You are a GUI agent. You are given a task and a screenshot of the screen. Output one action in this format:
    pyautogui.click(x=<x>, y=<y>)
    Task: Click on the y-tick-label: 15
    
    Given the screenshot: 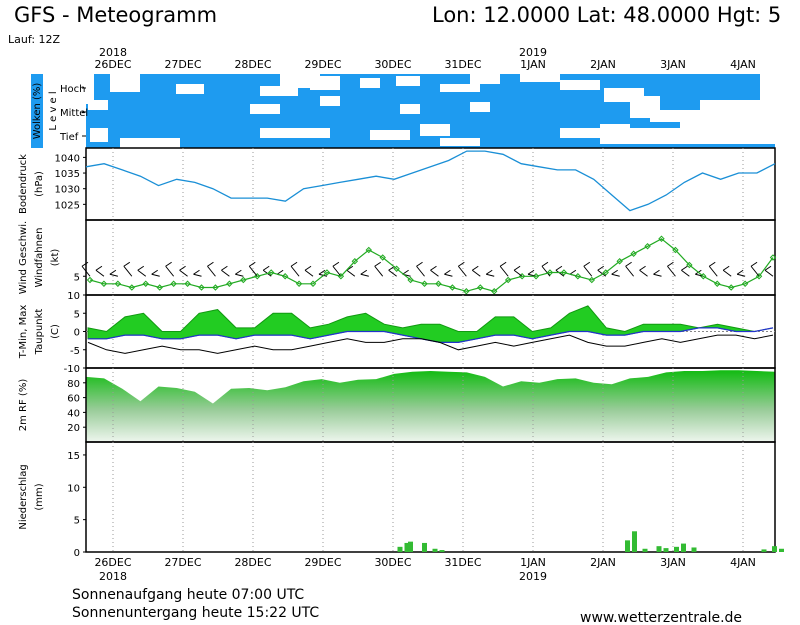 What is the action you would take?
    pyautogui.click(x=73, y=456)
    